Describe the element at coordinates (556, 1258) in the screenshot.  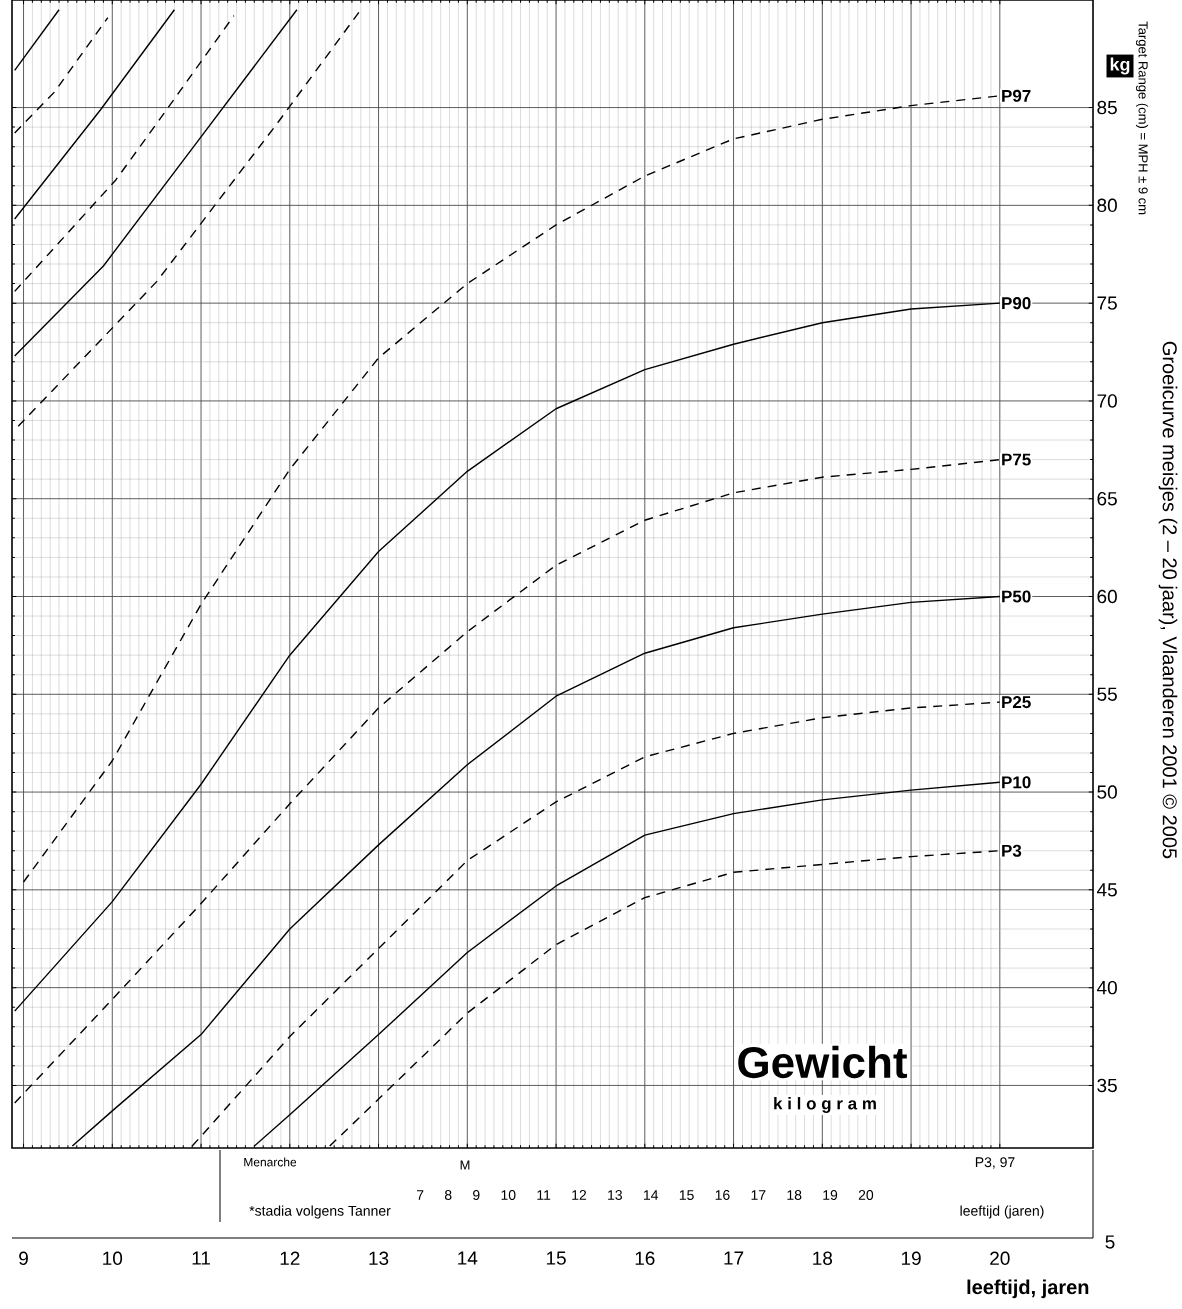
I see `x-tick-label: 15` at that location.